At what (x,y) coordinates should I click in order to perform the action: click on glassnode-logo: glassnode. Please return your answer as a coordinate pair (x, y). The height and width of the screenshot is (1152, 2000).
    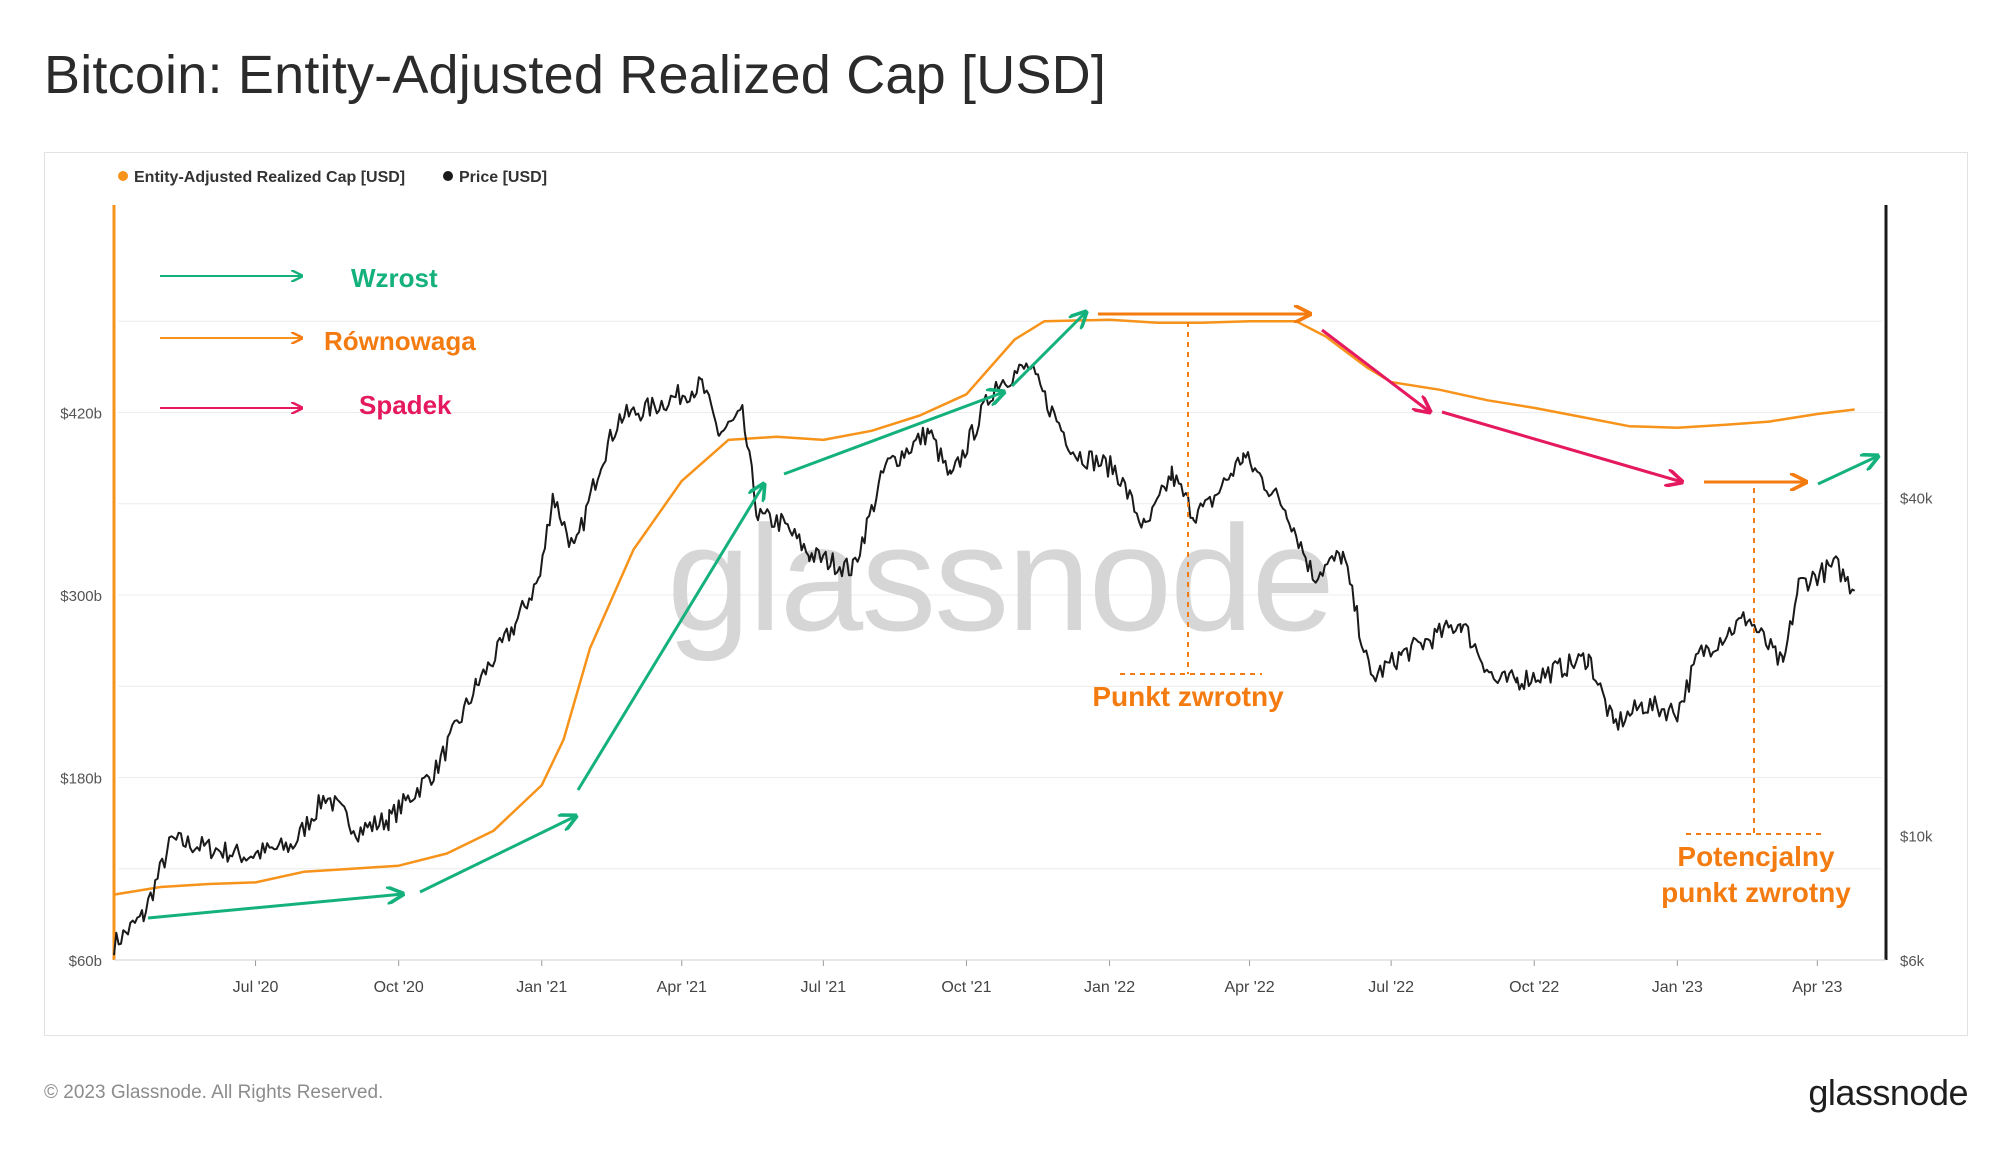
    Looking at the image, I should click on (1888, 1092).